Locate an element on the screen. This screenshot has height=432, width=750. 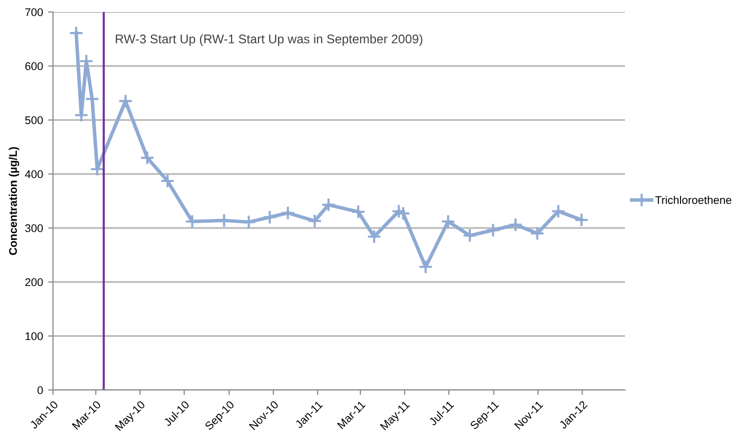
y-tick-label: 0 is located at coordinates (40, 390).